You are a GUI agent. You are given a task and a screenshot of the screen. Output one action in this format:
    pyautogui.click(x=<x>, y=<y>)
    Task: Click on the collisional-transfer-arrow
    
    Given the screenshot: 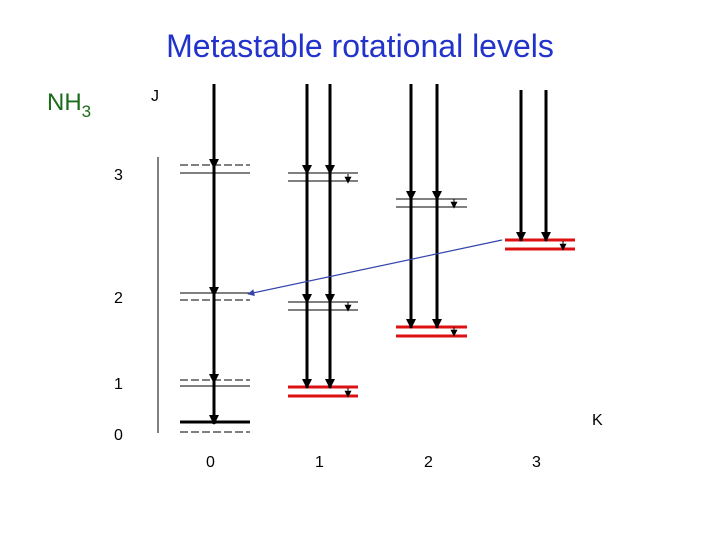 What is the action you would take?
    pyautogui.click(x=375, y=268)
    